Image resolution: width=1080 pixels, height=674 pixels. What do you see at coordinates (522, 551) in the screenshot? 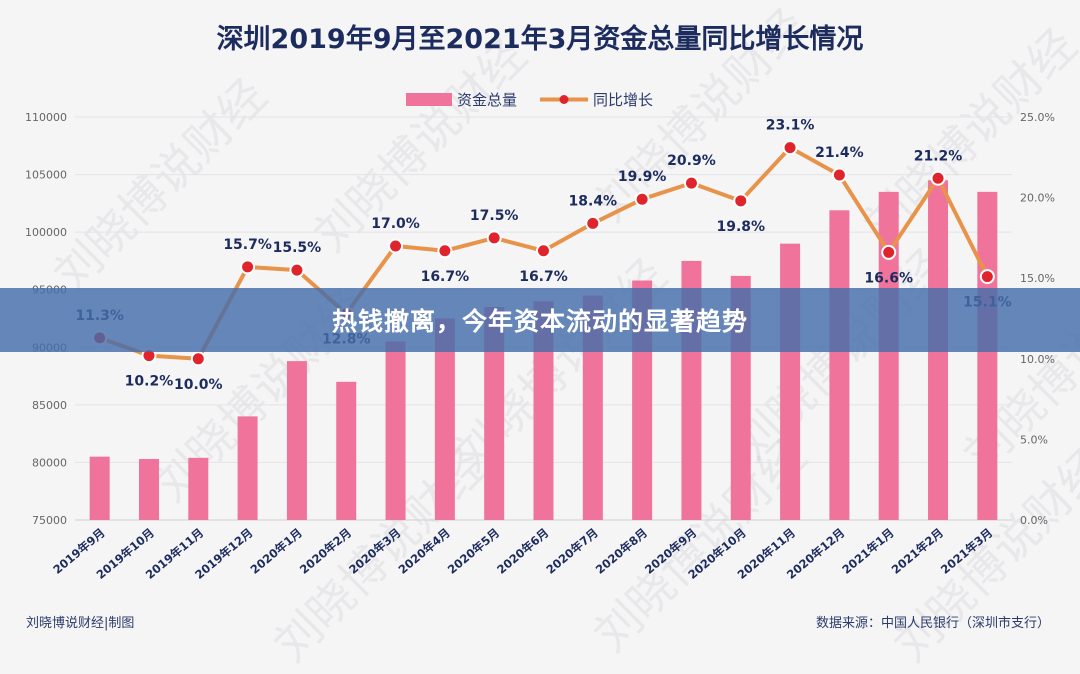
I see `x-tick-label: 2020年6月` at bounding box center [522, 551].